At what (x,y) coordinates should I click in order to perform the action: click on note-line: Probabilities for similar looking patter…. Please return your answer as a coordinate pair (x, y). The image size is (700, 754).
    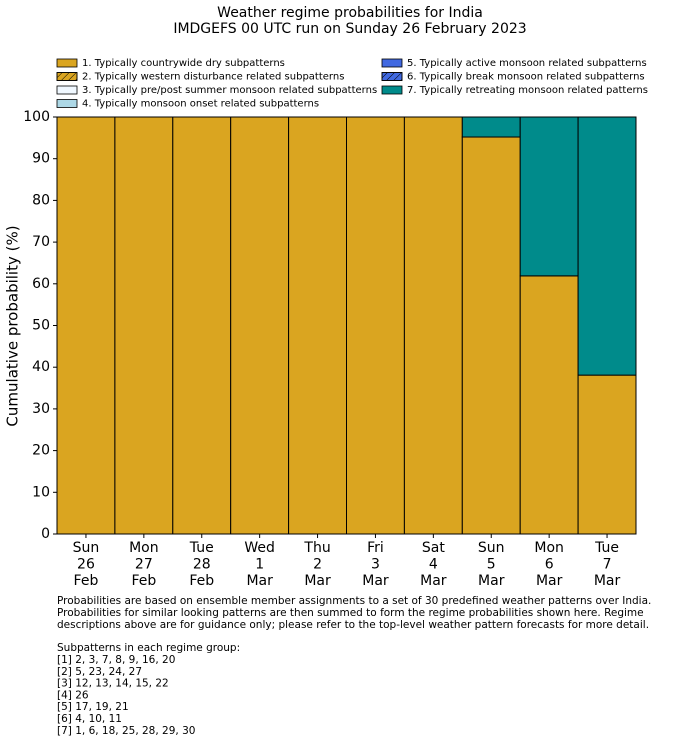
    Looking at the image, I should click on (350, 613).